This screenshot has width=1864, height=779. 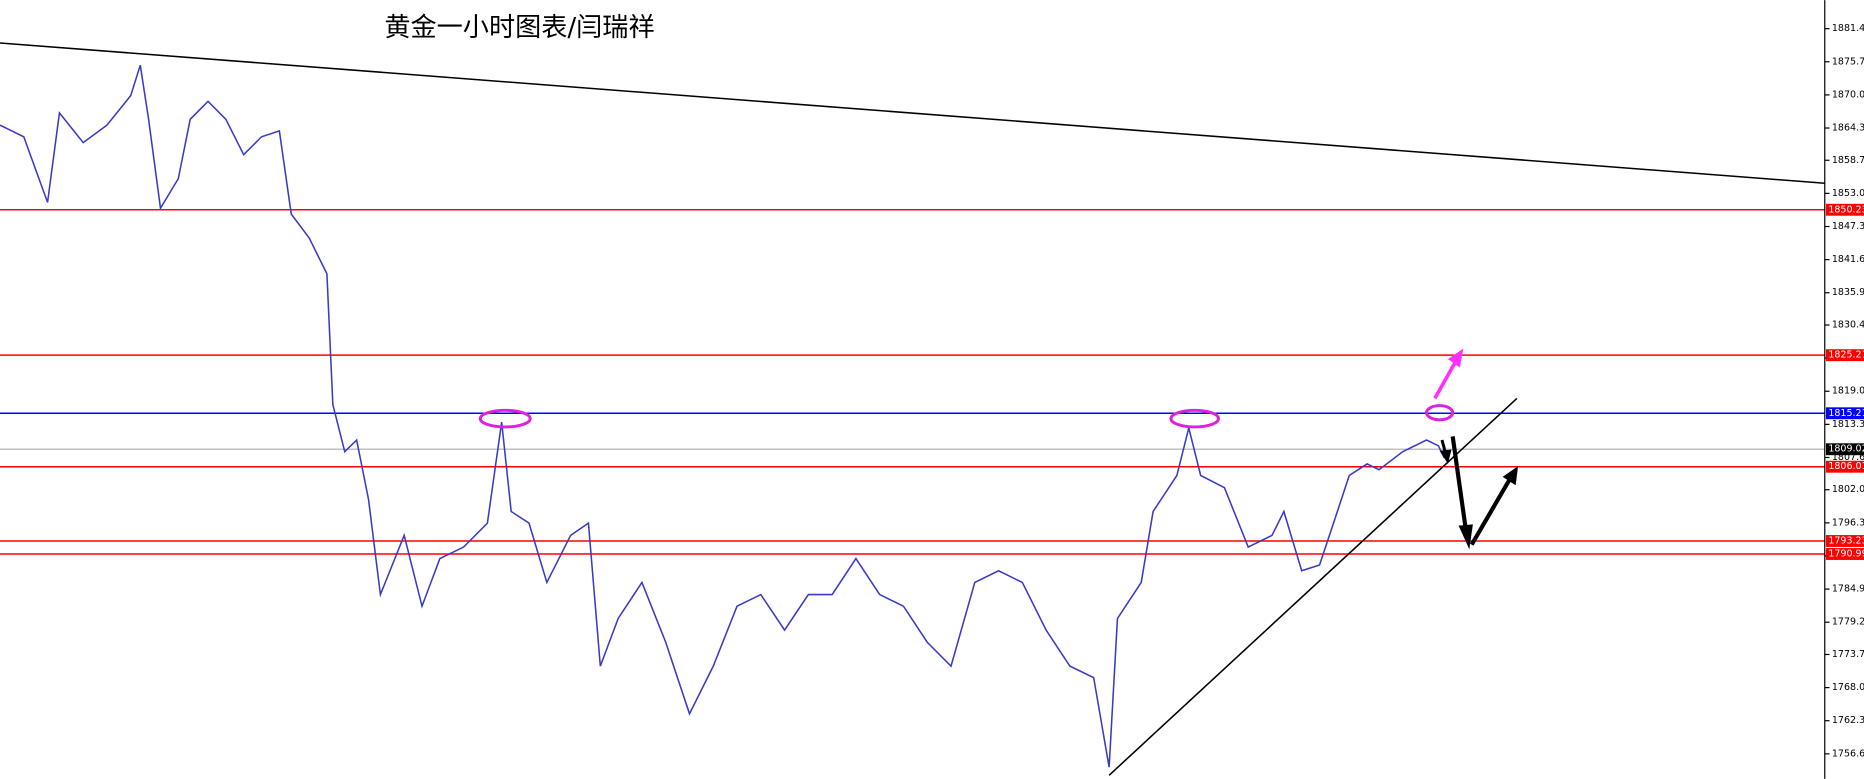 I want to click on price-tag-label: 1806.01, so click(x=1846, y=466).